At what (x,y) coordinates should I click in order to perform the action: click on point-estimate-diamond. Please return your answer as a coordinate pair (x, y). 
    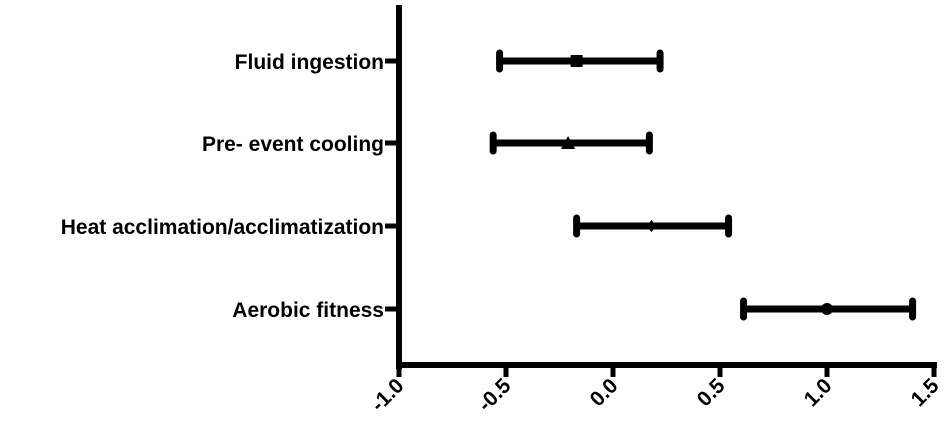
    Looking at the image, I should click on (651, 226).